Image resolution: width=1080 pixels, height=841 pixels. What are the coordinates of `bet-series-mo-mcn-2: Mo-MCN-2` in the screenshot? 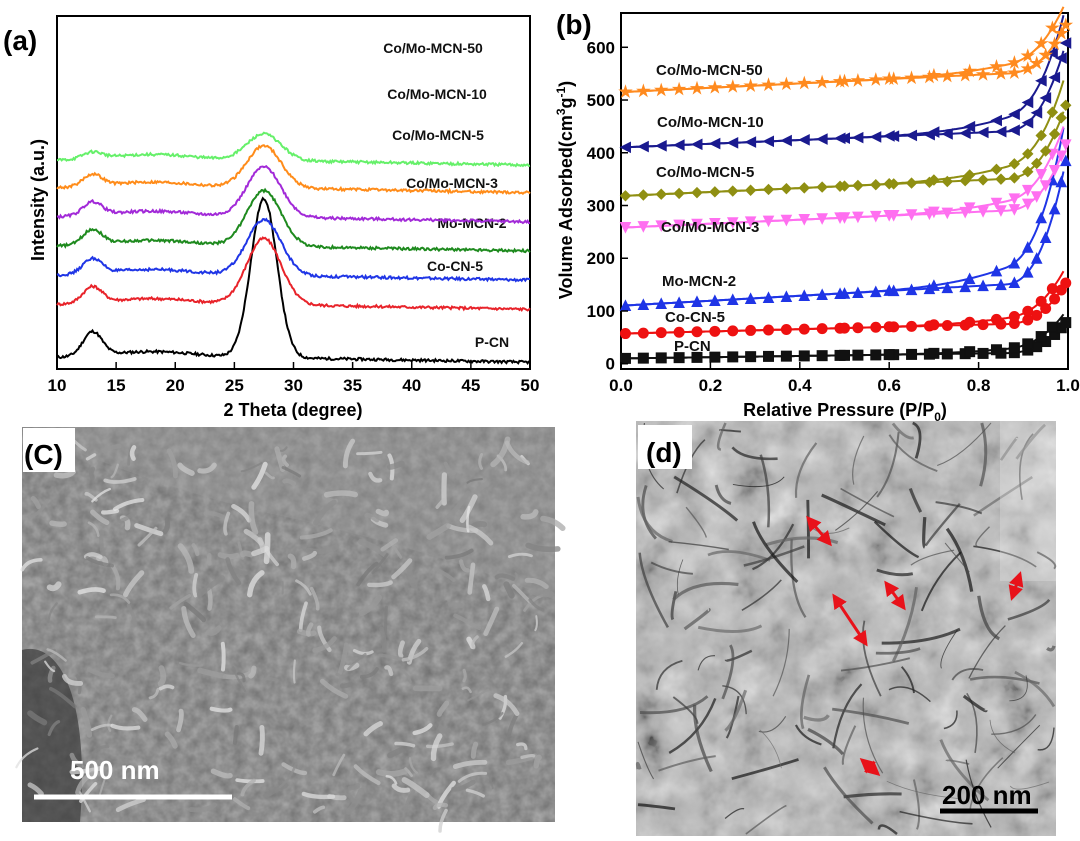 It's located at (845, 219).